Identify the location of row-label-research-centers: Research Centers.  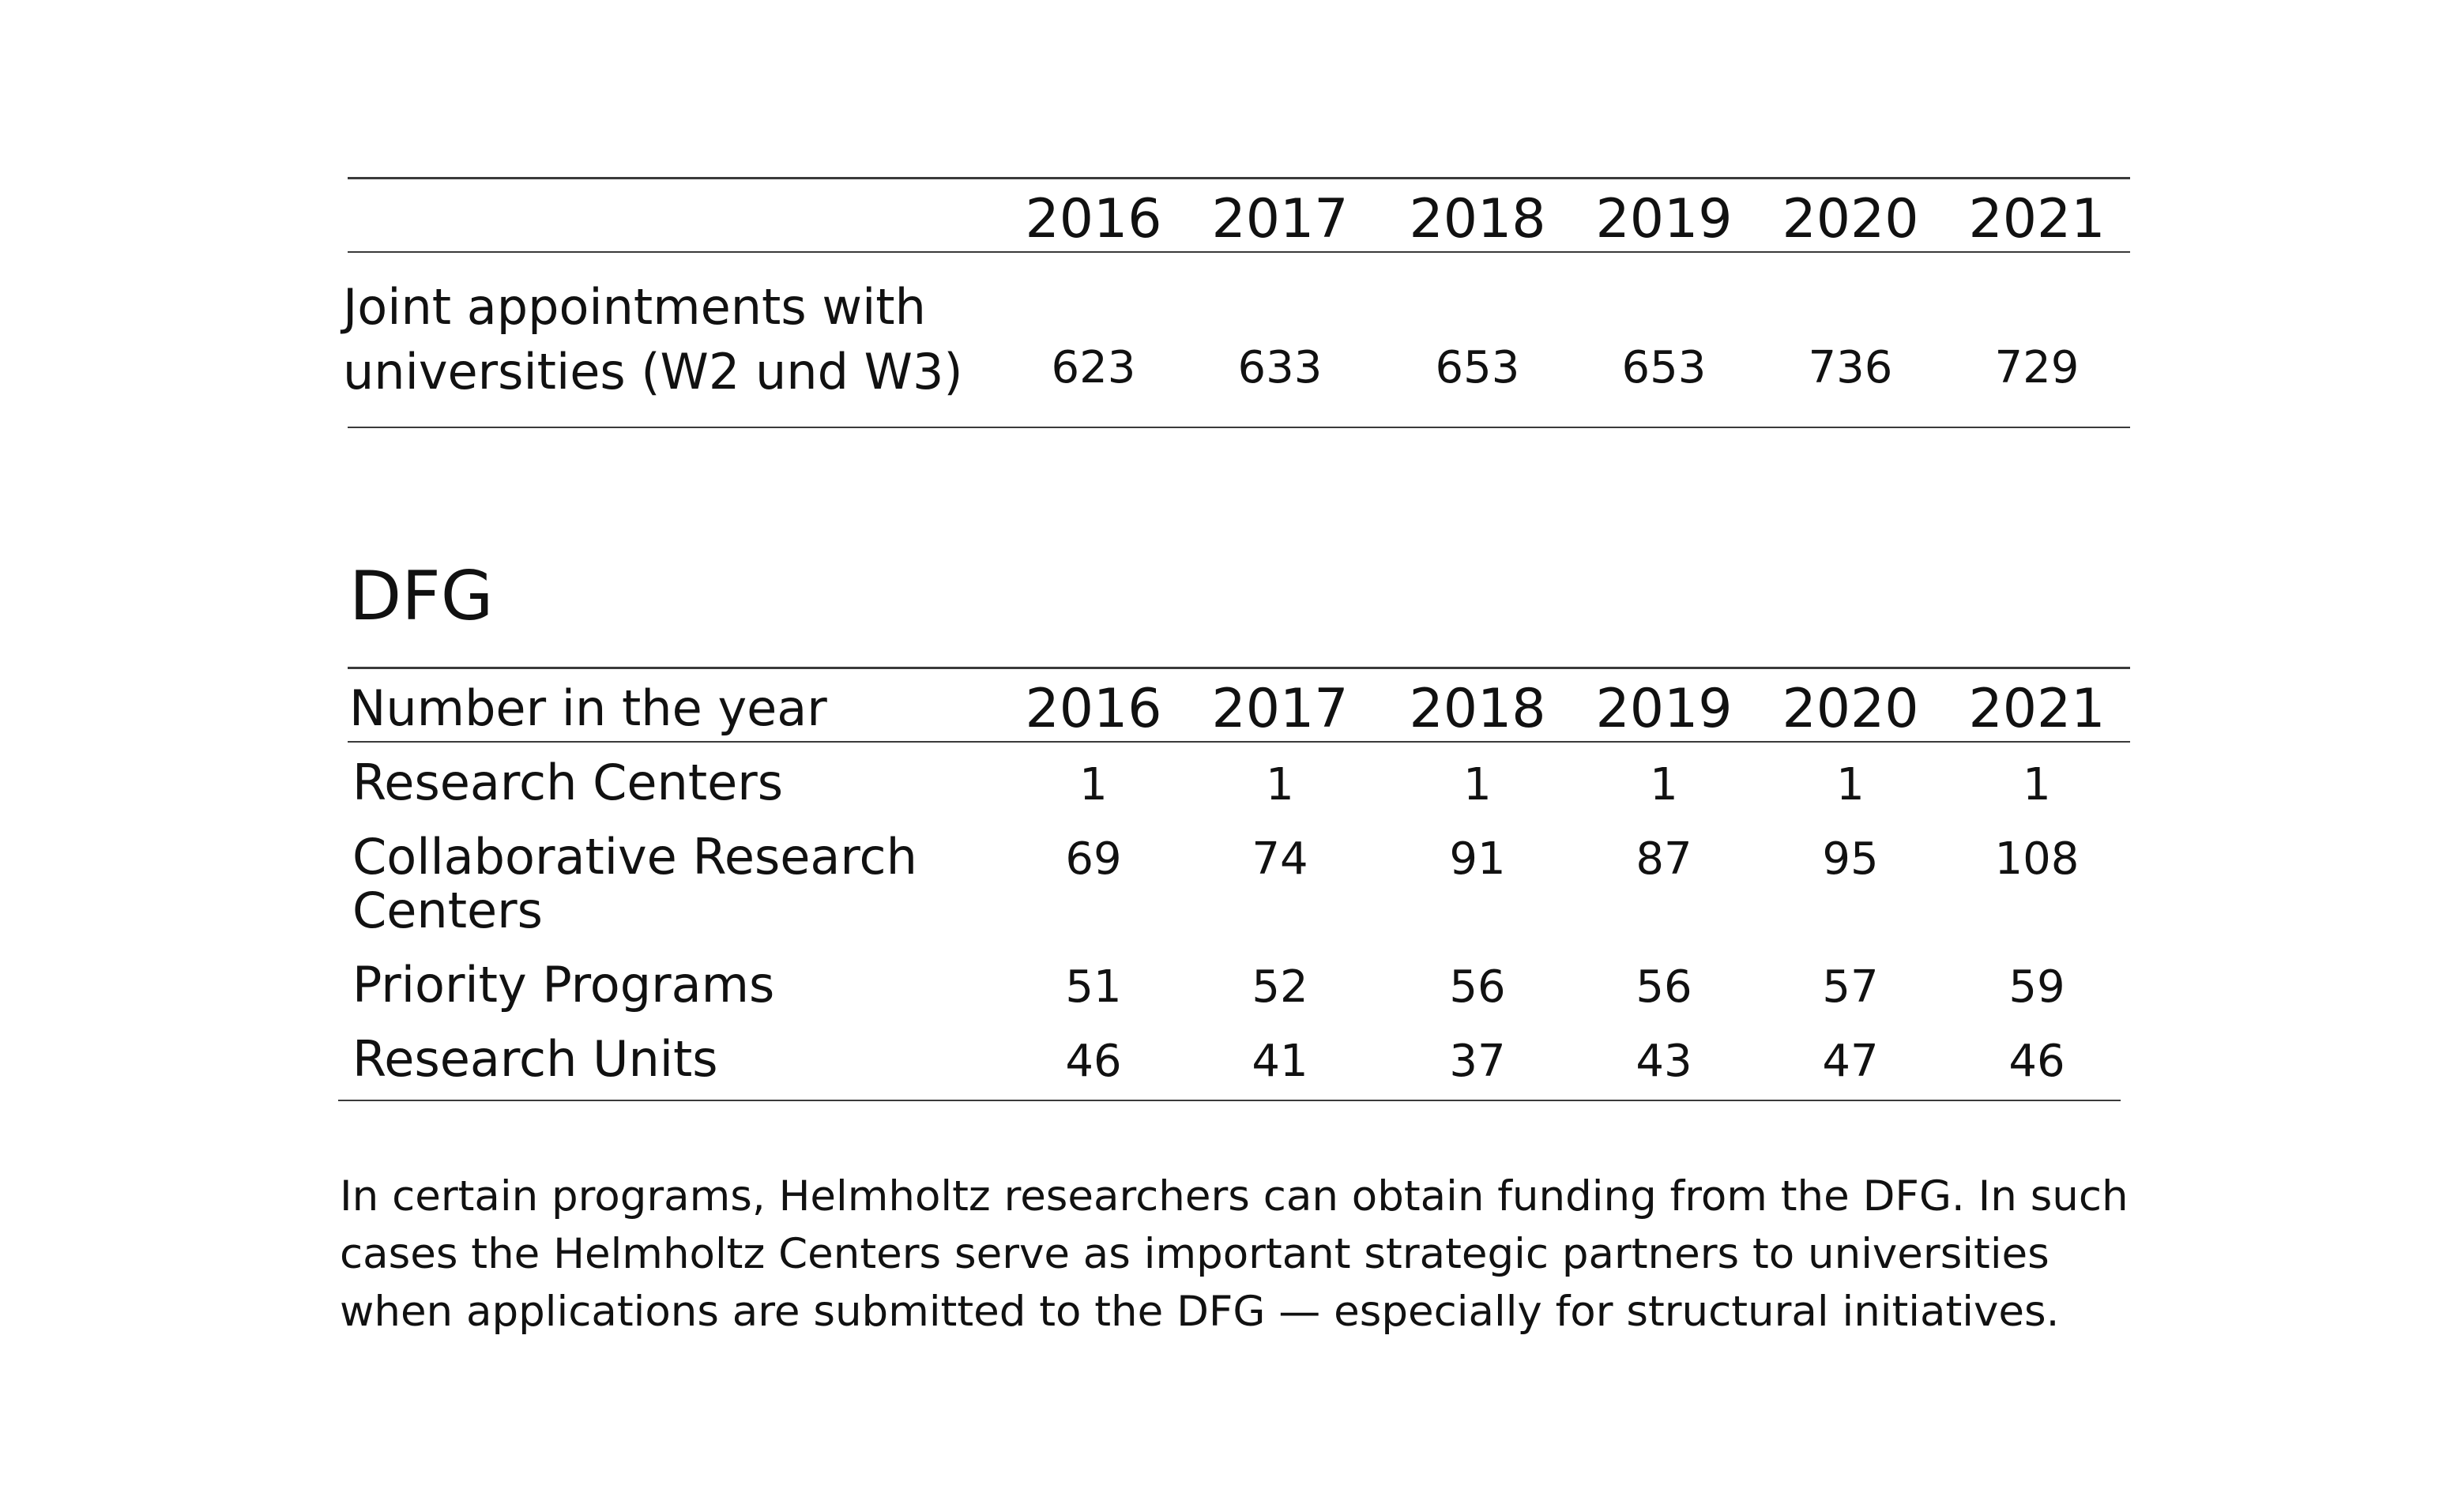
(568, 782).